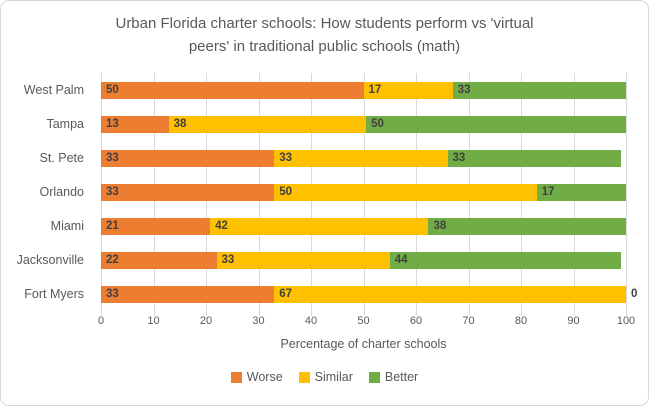  What do you see at coordinates (634, 293) in the screenshot?
I see `data-label-outside: 0` at bounding box center [634, 293].